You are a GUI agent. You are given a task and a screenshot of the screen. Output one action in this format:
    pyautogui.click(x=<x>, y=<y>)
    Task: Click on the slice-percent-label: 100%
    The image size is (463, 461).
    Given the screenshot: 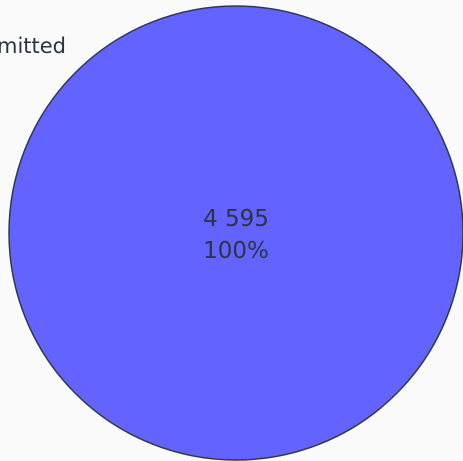 What is the action you would take?
    pyautogui.click(x=236, y=251)
    